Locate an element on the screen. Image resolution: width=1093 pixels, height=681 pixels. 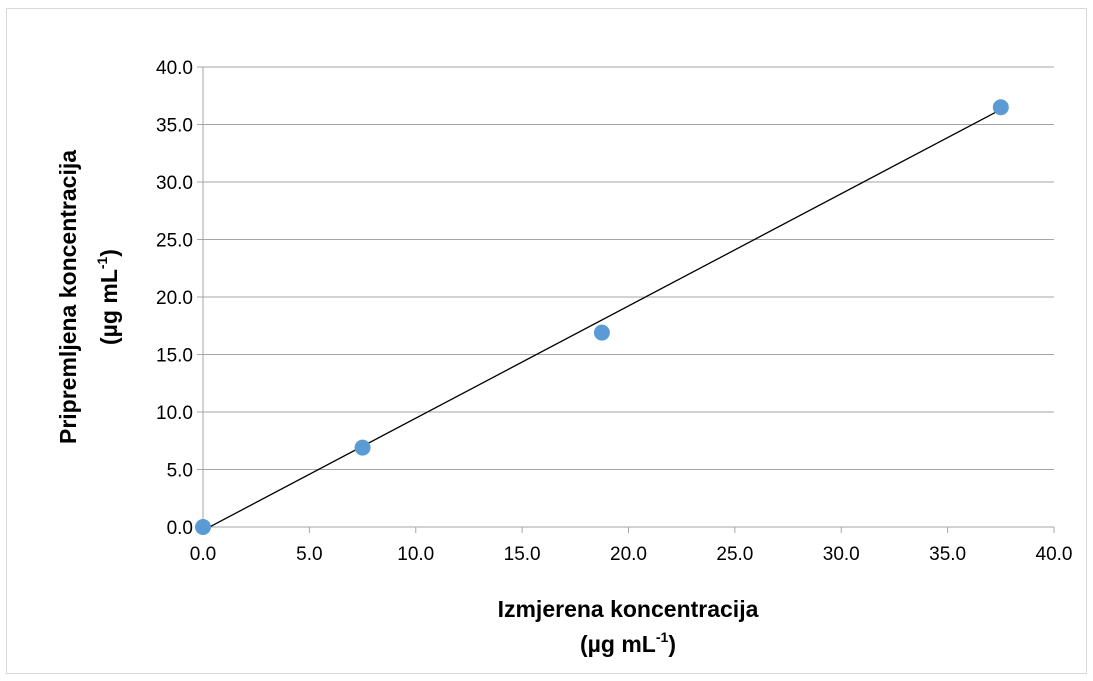
y-axis-title-line2: (µg mL-1) is located at coordinates (108, 297).